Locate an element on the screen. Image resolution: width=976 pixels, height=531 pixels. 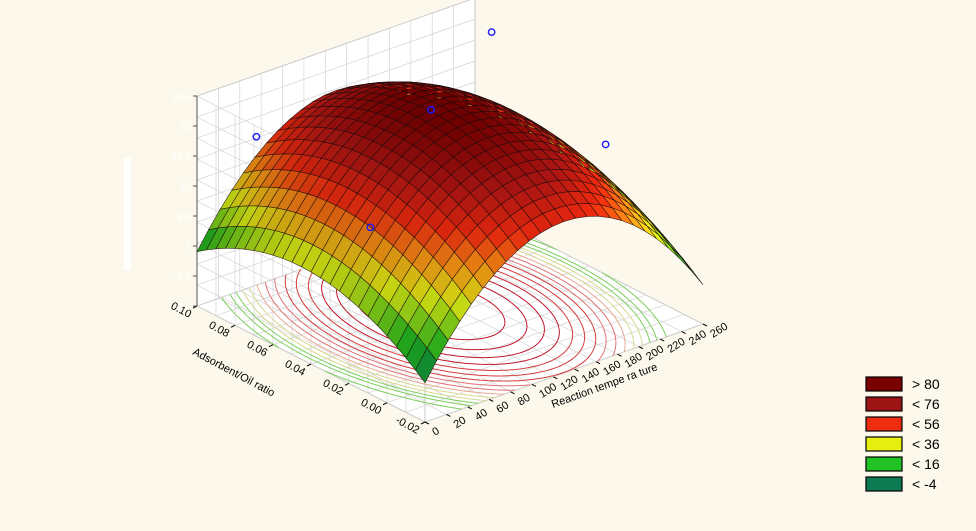
legend-label: < -4 is located at coordinates (924, 484).